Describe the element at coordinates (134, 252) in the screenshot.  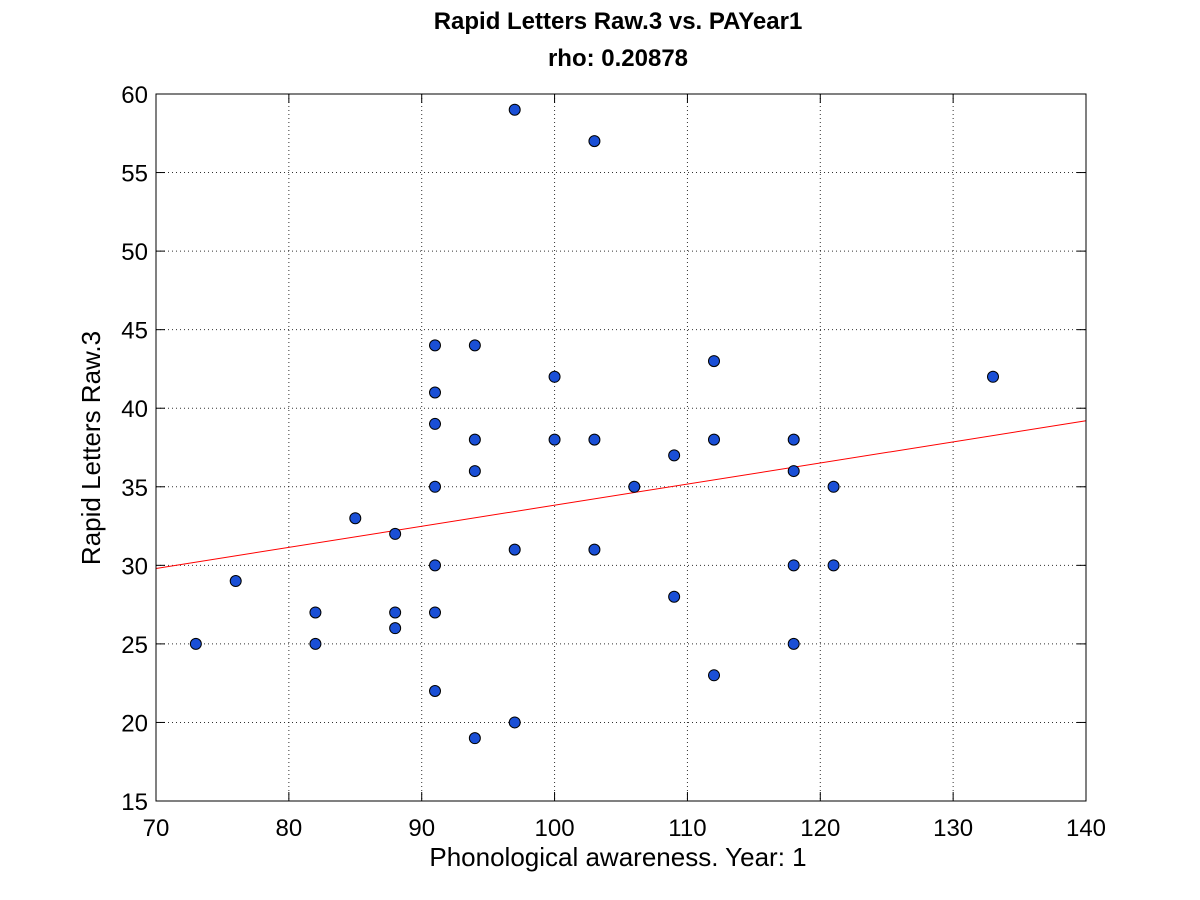
I see `y-tick-label: 50` at that location.